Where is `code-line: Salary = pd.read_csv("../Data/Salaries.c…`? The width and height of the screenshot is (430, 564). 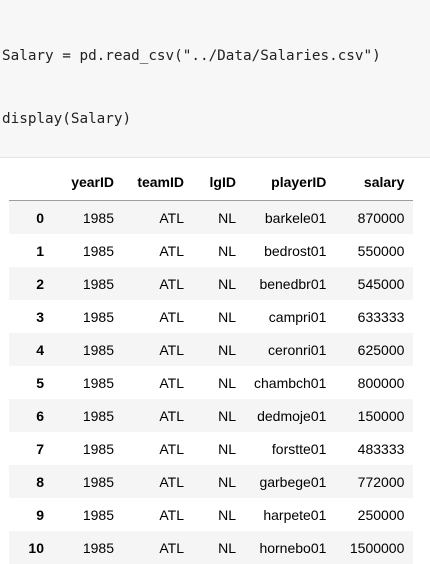 code-line: Salary = pd.read_csv("../Data/Salaries.c… is located at coordinates (216, 56).